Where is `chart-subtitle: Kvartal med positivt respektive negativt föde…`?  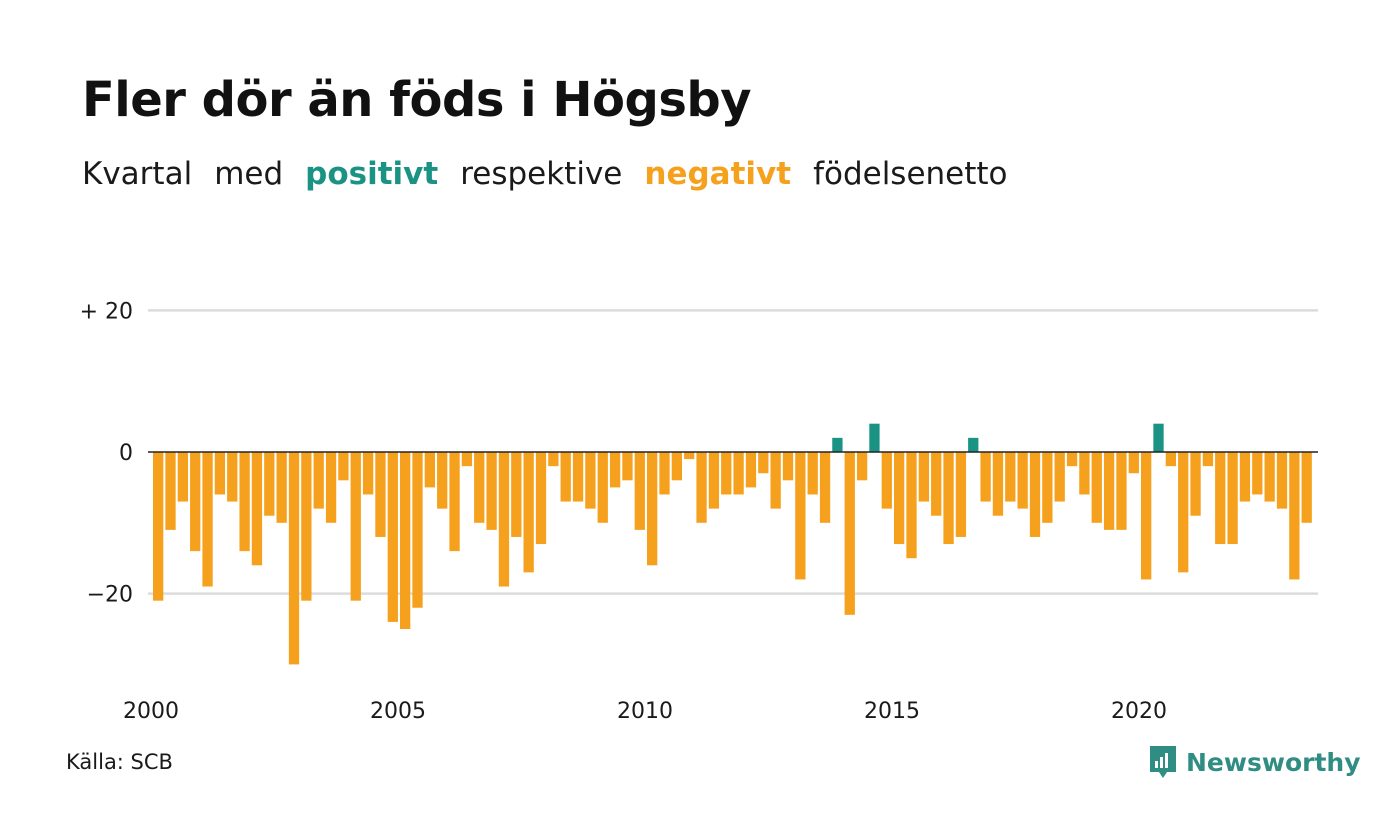
chart-subtitle: Kvartal med positivt respektive negativt föde… is located at coordinates (556, 174).